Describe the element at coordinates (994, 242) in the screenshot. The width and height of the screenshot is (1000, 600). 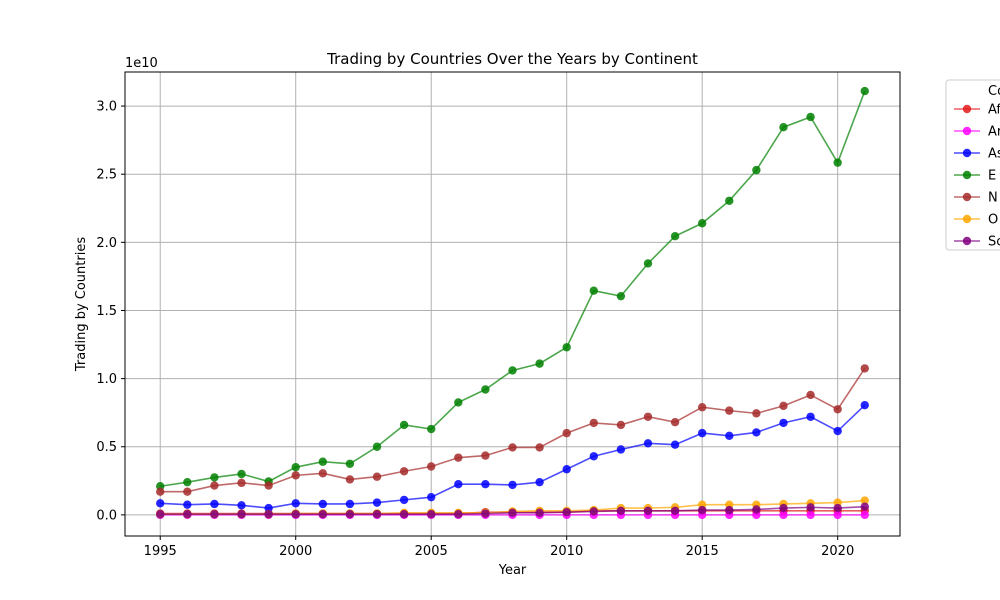
I see `legend-label: Sc` at that location.